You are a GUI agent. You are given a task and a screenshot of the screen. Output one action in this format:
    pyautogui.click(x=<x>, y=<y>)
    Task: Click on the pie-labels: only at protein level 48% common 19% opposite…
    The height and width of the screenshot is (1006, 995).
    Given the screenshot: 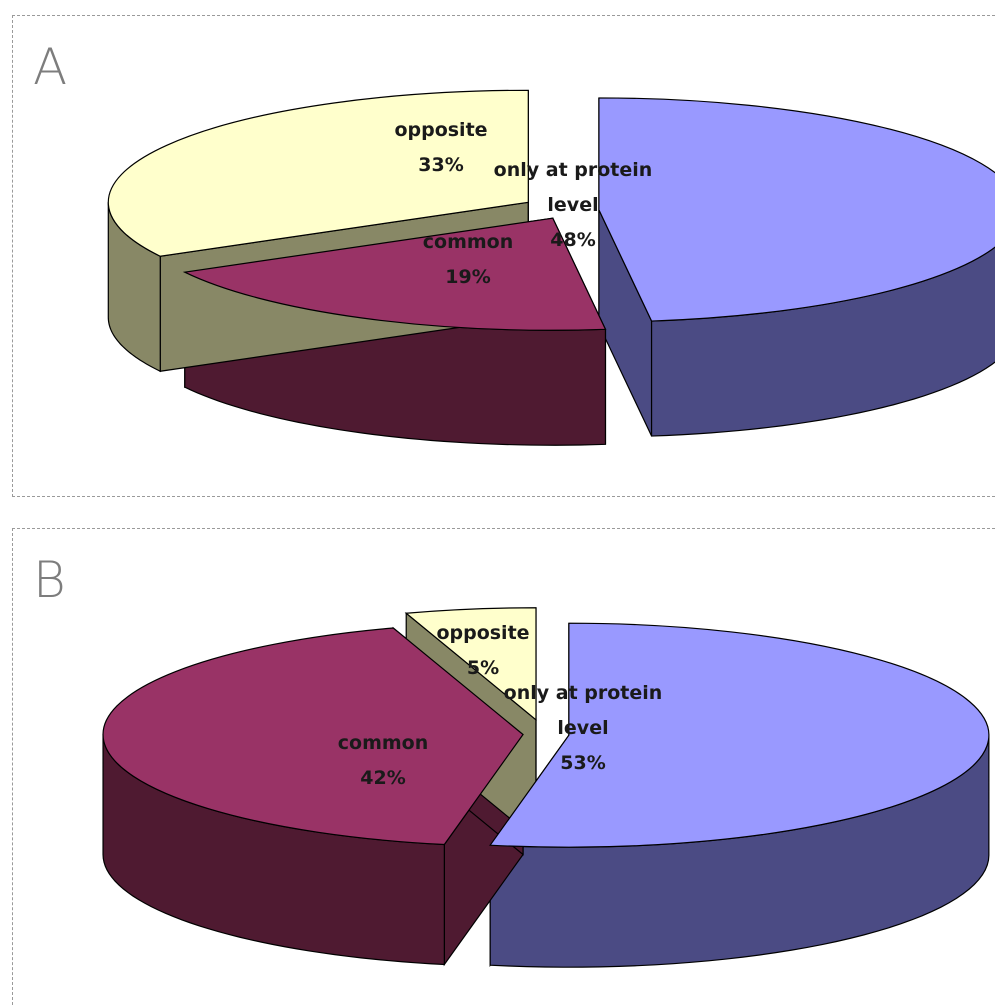 What is the action you would take?
    pyautogui.click(x=523, y=203)
    